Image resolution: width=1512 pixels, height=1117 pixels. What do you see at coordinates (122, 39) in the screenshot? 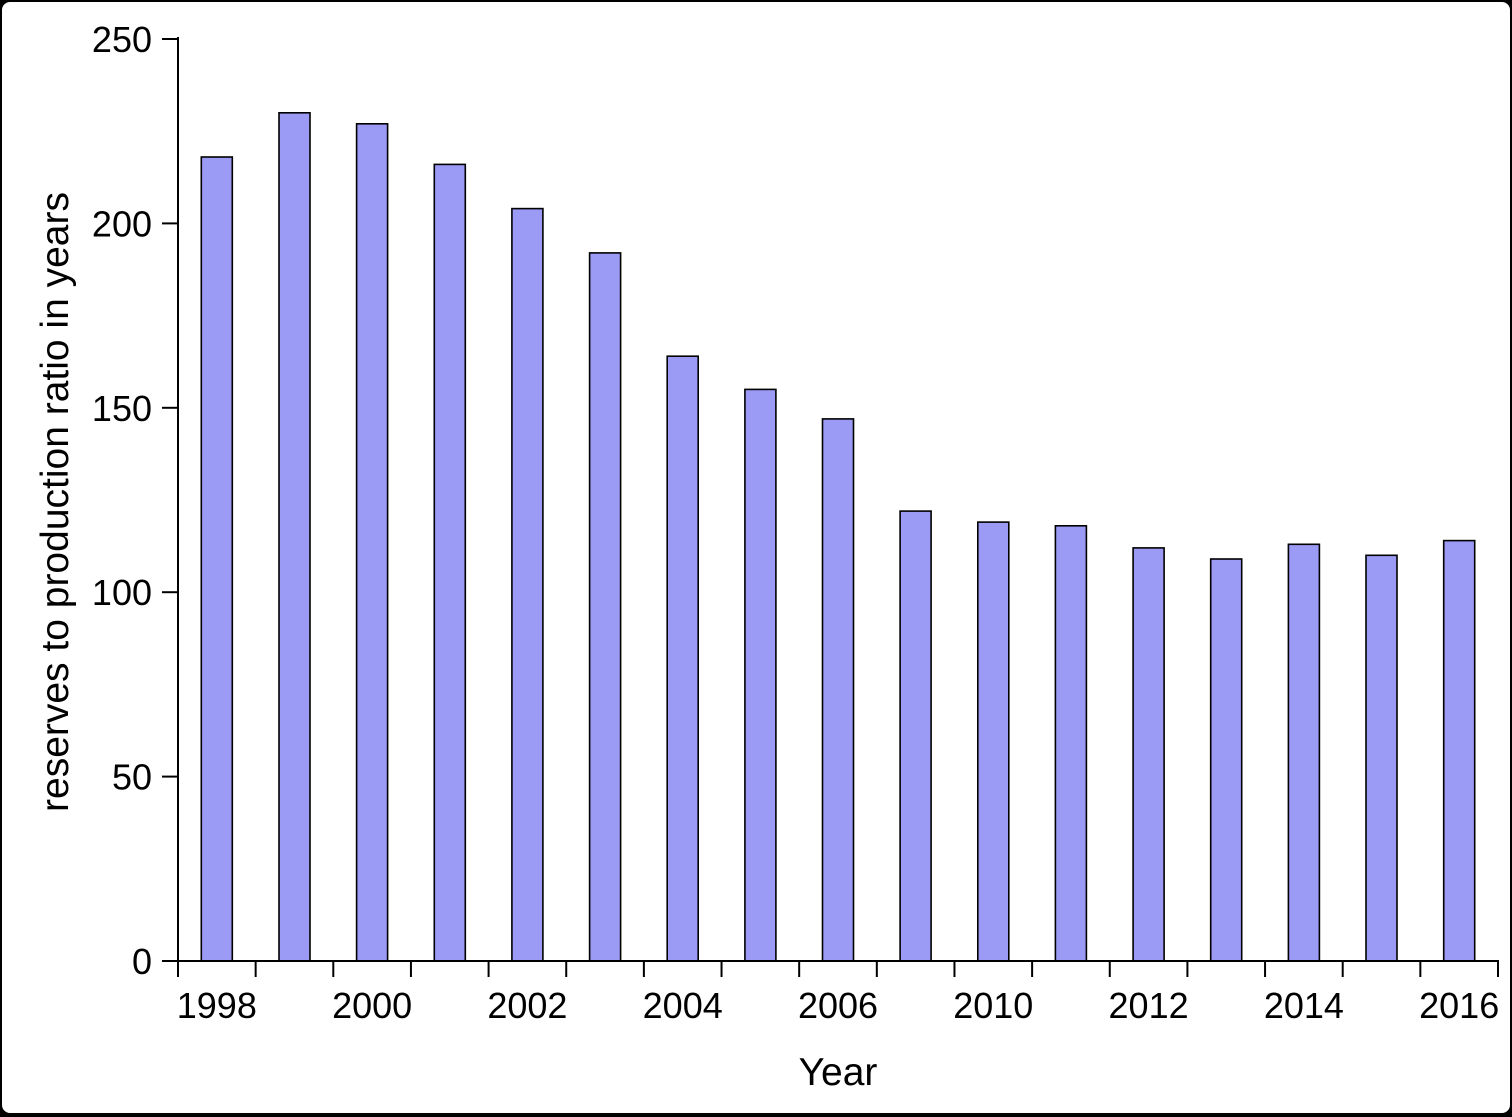
I see `y-tick-label: 250` at bounding box center [122, 39].